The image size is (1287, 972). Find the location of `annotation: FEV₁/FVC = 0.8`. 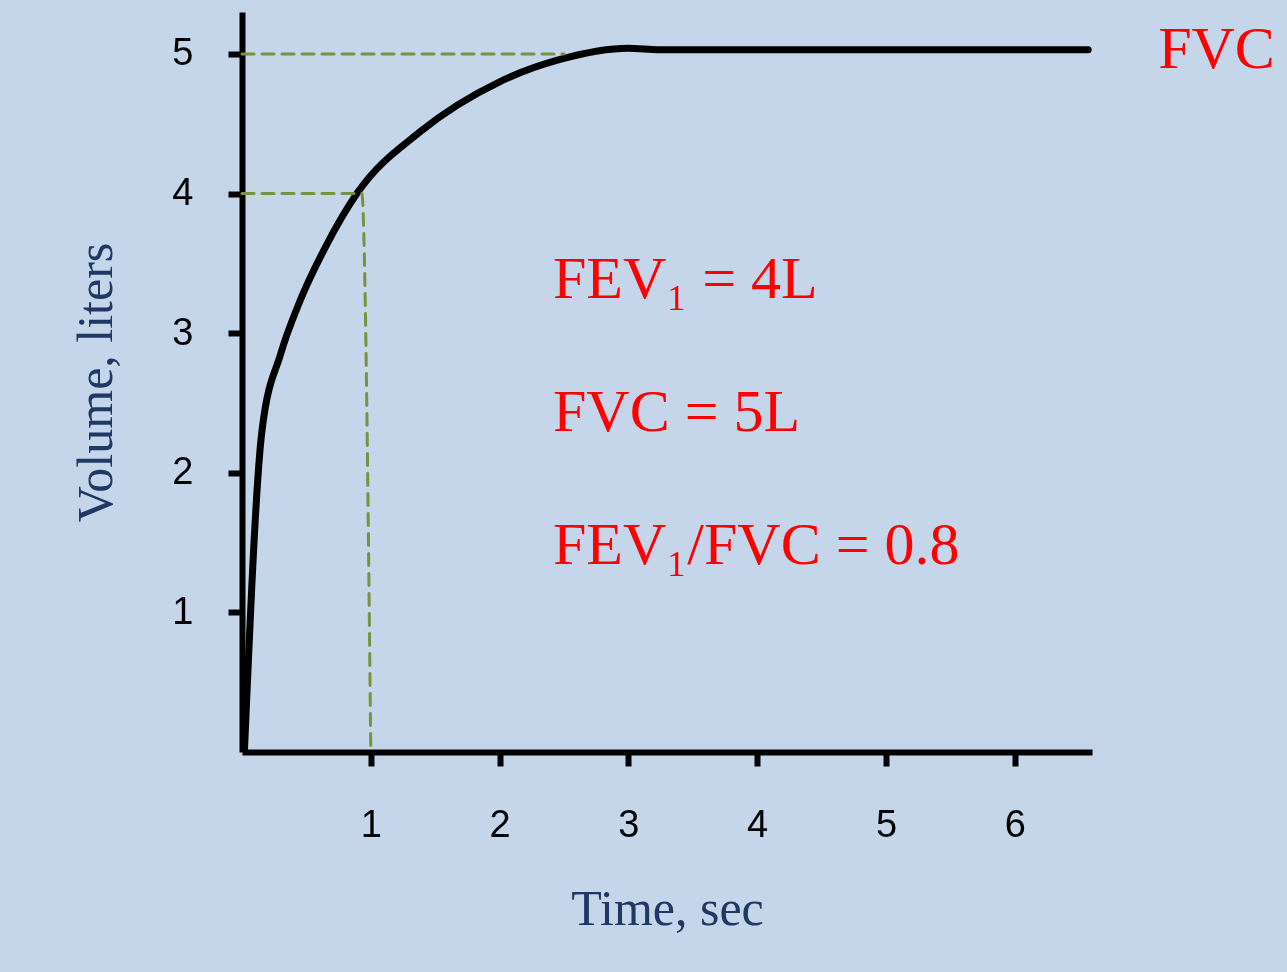

annotation: FEV₁/FVC = 0.8 is located at coordinates (756, 544).